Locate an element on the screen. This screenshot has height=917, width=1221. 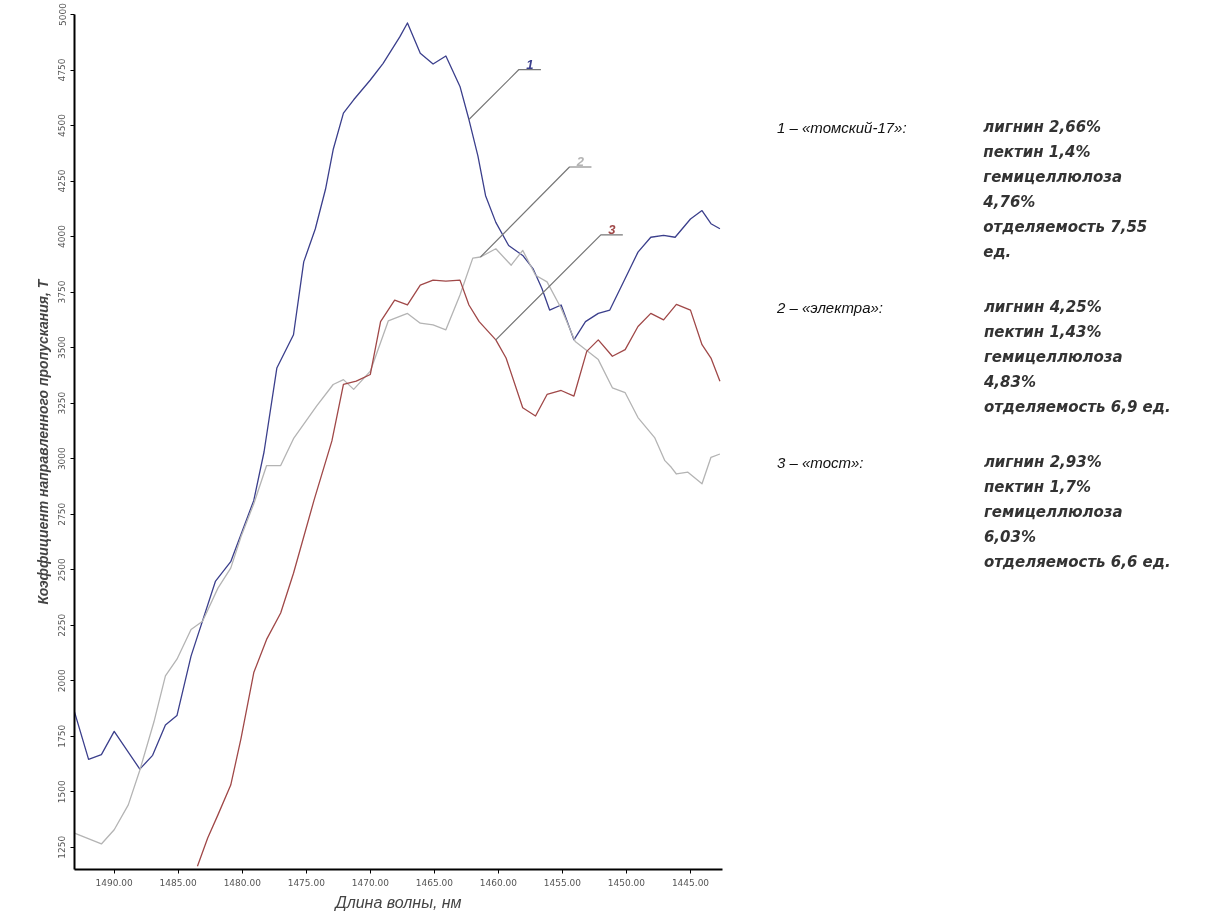
text: 2 is located at coordinates (580, 162).